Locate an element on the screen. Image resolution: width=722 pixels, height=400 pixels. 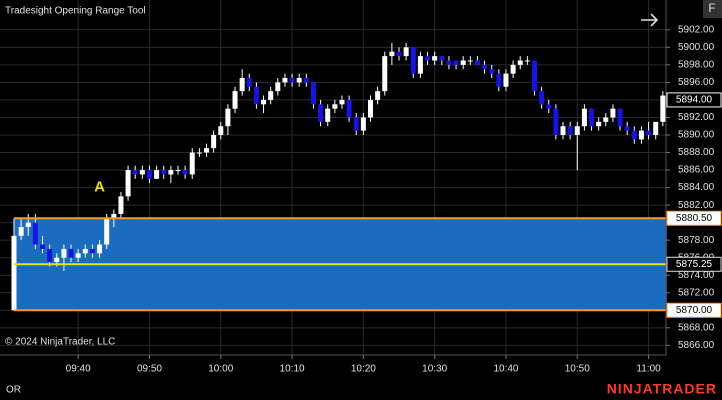
y-tick-label: 5892.00 is located at coordinates (696, 117).